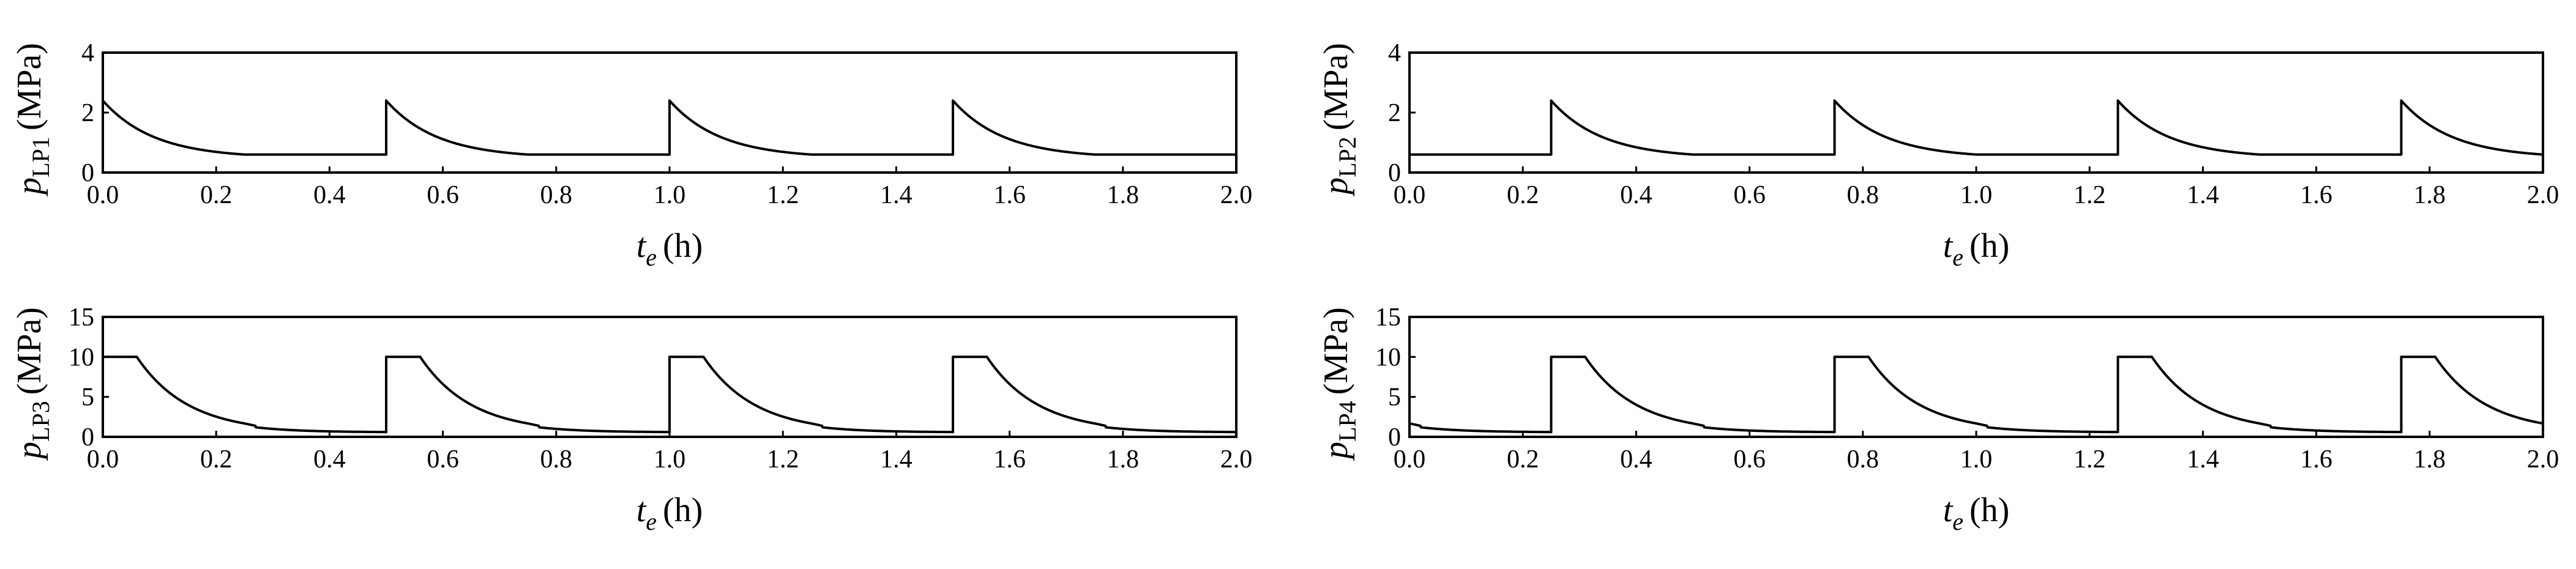 The image size is (2576, 569). Describe the element at coordinates (1339, 120) in the screenshot. I see `y-axis-label: pLP2(MPa)` at that location.